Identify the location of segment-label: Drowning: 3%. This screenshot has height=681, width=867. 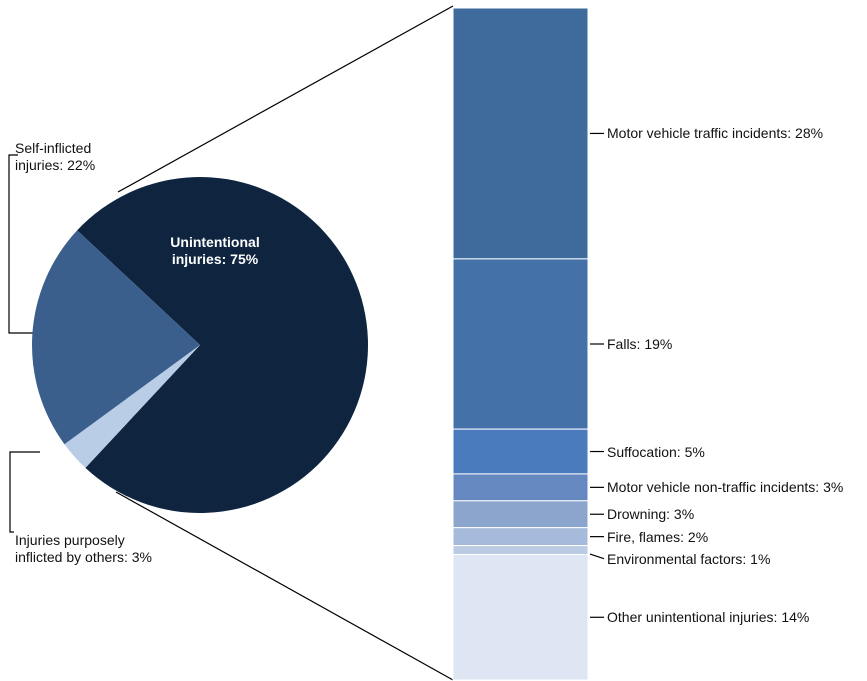
(651, 514).